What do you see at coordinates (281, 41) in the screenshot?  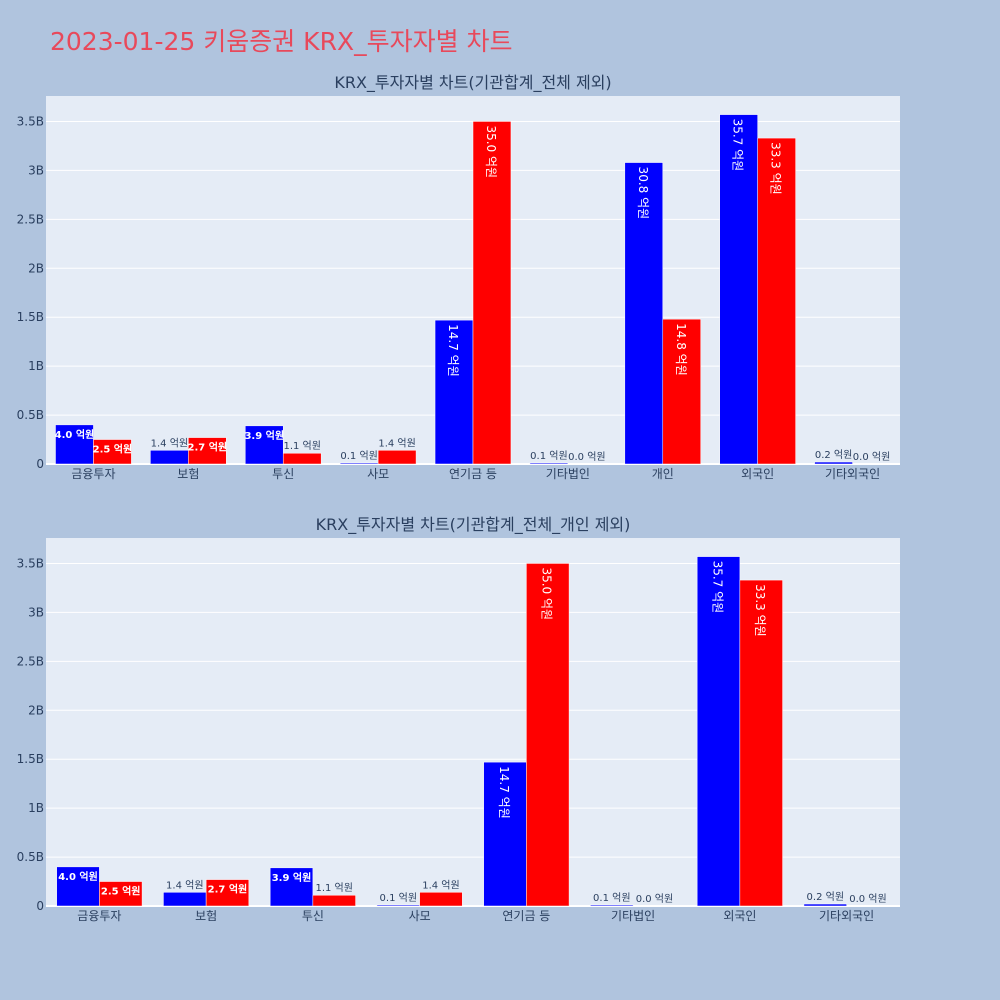 I see `main-title: 2023-01-25 키움증권 KRX_투자자별 차트` at bounding box center [281, 41].